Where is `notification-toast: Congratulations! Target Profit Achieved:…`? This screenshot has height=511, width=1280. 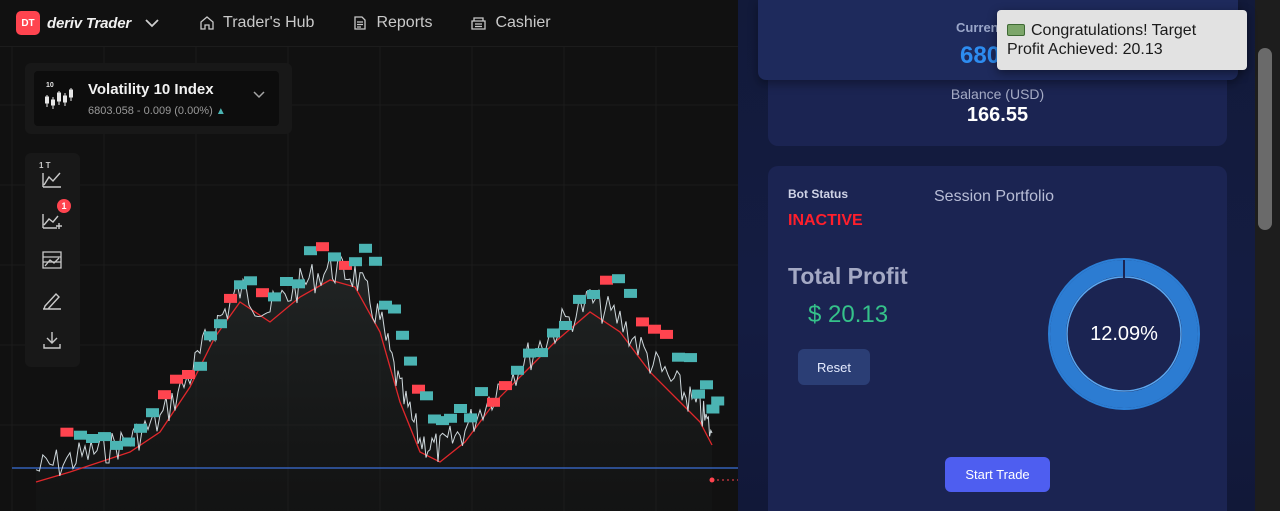 notification-toast: Congratulations! Target Profit Achieved:… is located at coordinates (1122, 40).